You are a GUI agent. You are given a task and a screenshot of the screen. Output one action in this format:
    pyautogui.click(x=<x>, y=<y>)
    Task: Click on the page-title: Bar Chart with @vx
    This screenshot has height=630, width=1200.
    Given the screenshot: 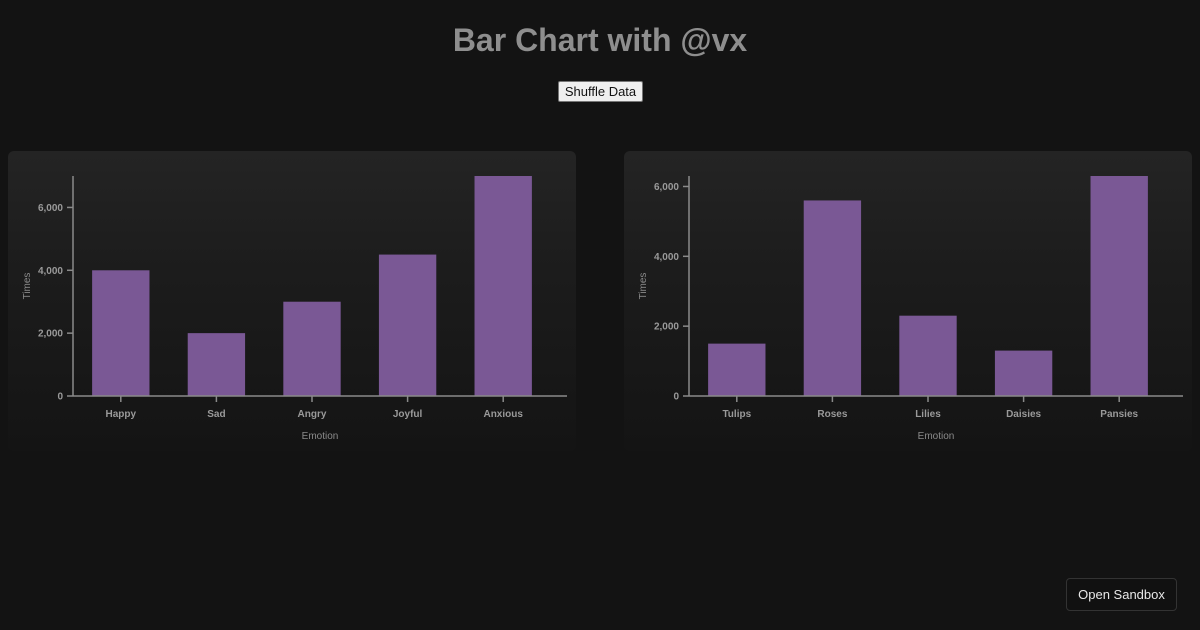 What is the action you would take?
    pyautogui.click(x=600, y=40)
    